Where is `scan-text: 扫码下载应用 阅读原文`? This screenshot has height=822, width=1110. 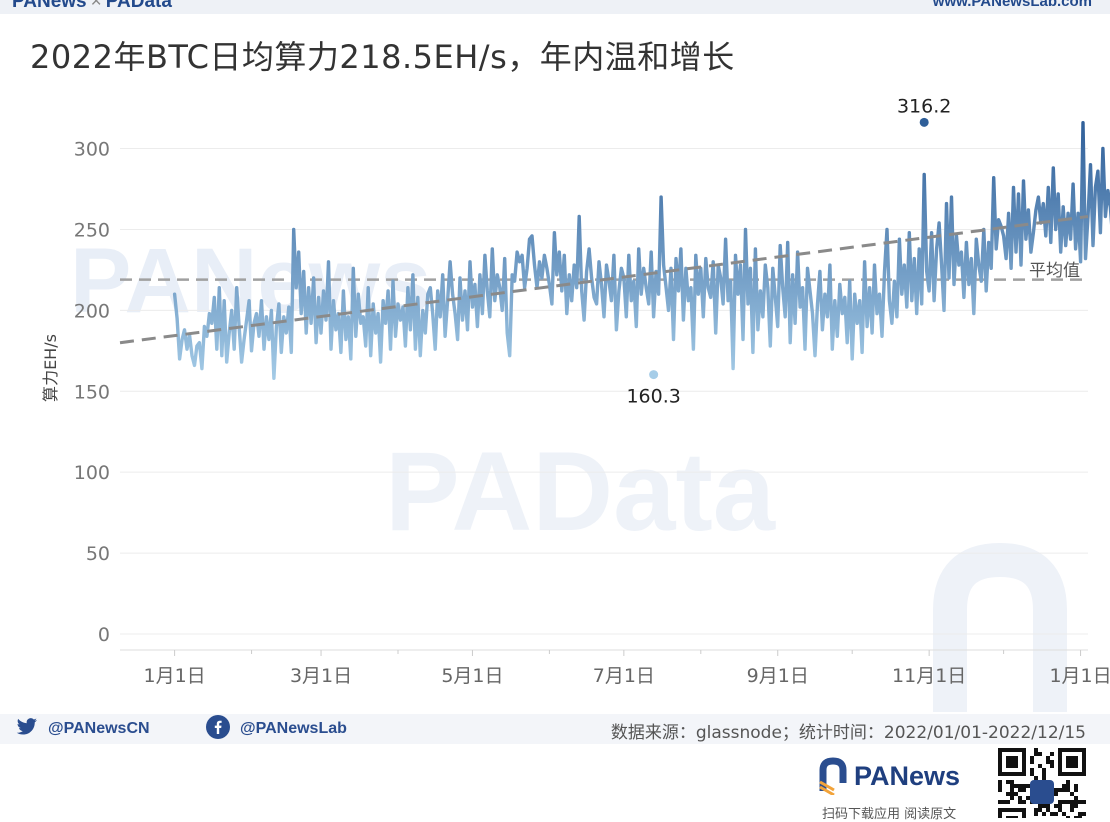 scan-text: 扫码下载应用 阅读原文 is located at coordinates (889, 814).